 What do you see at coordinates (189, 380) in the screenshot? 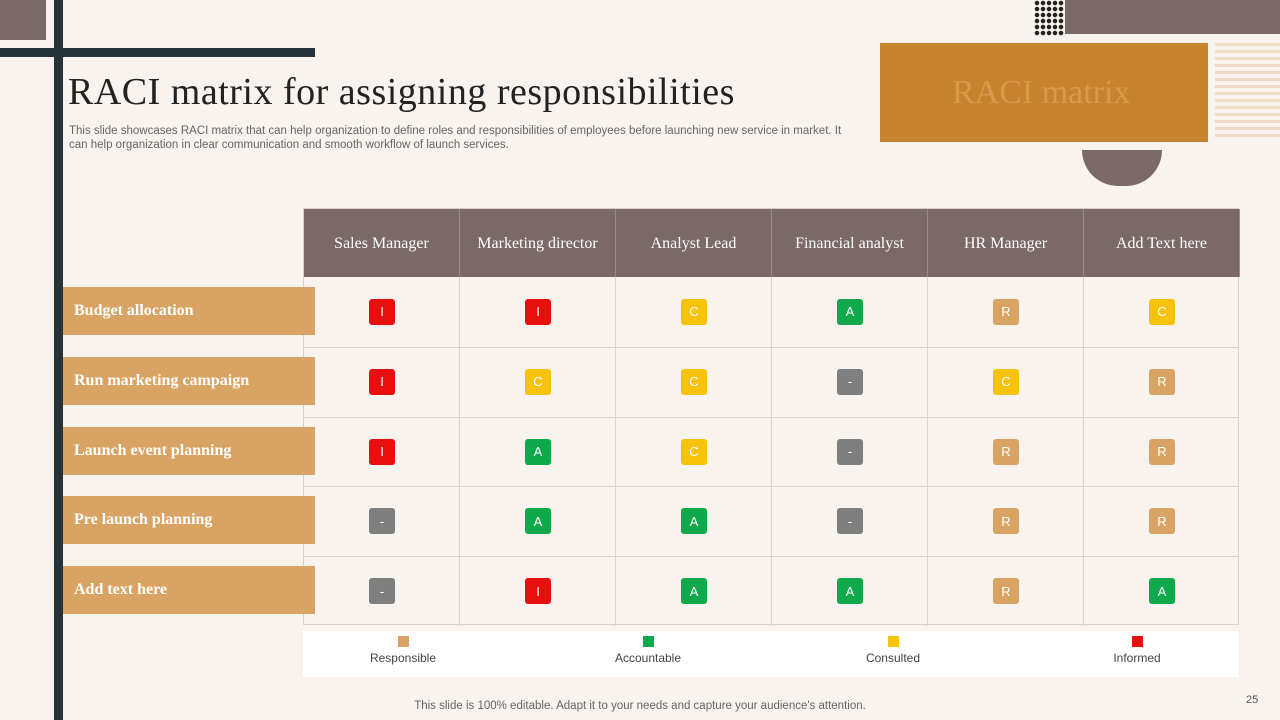
I see `row-label: Run marketing campaign` at bounding box center [189, 380].